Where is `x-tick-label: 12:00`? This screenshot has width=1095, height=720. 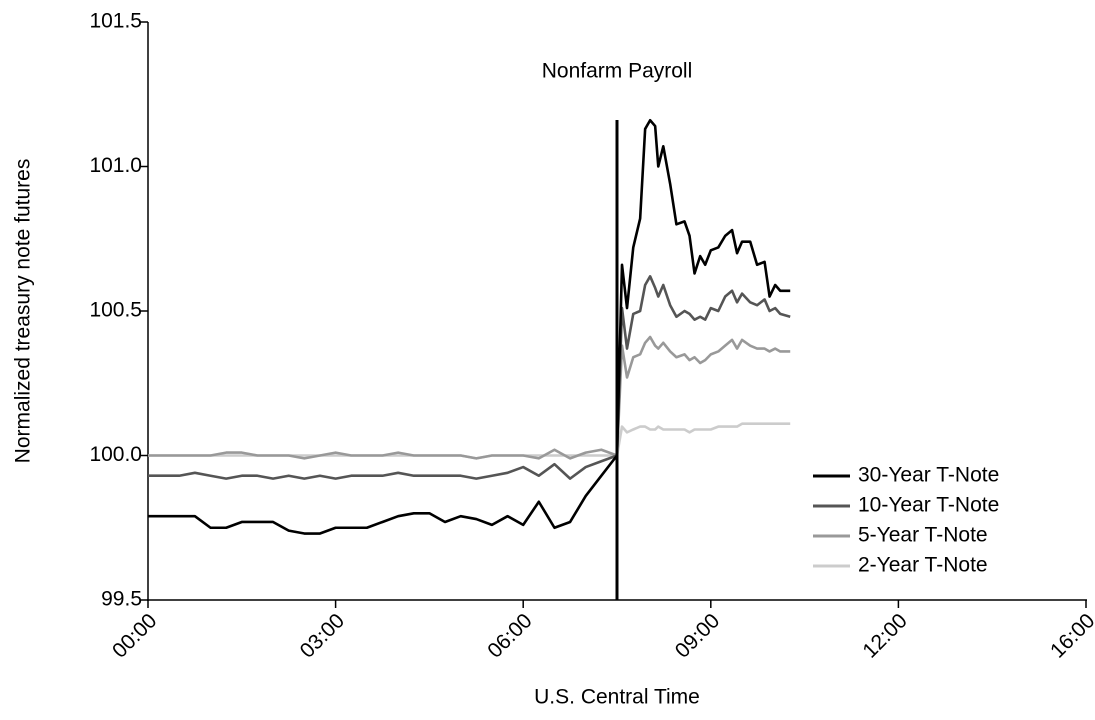
x-tick-label: 12:00 is located at coordinates (884, 635).